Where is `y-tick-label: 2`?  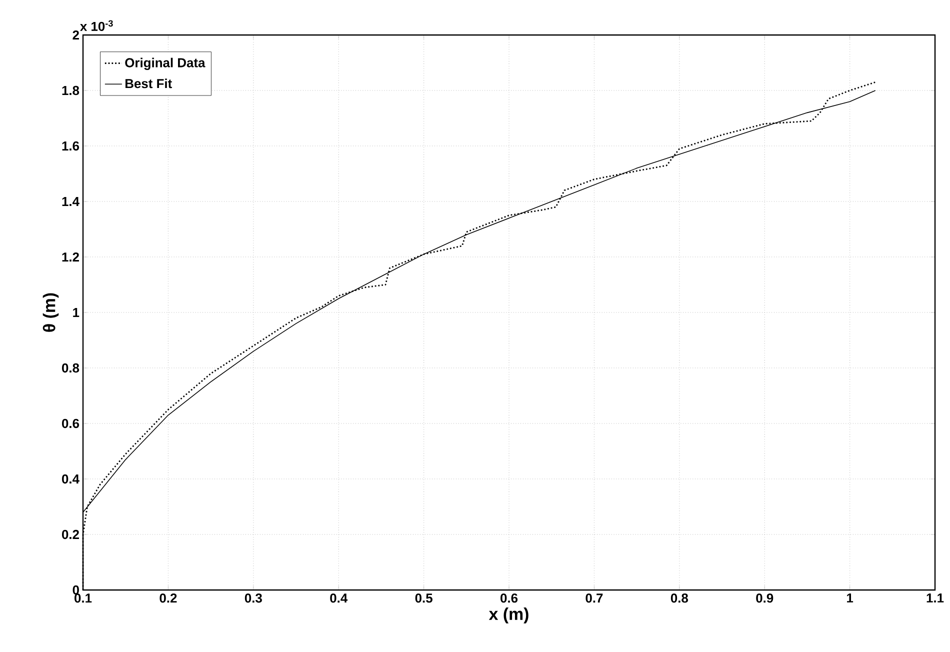
y-tick-label: 2 is located at coordinates (75, 35).